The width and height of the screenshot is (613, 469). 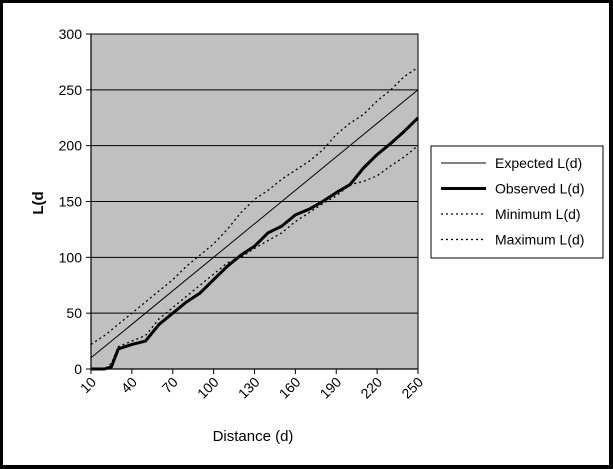 What do you see at coordinates (71, 34) in the screenshot?
I see `y-tick-label: 300` at bounding box center [71, 34].